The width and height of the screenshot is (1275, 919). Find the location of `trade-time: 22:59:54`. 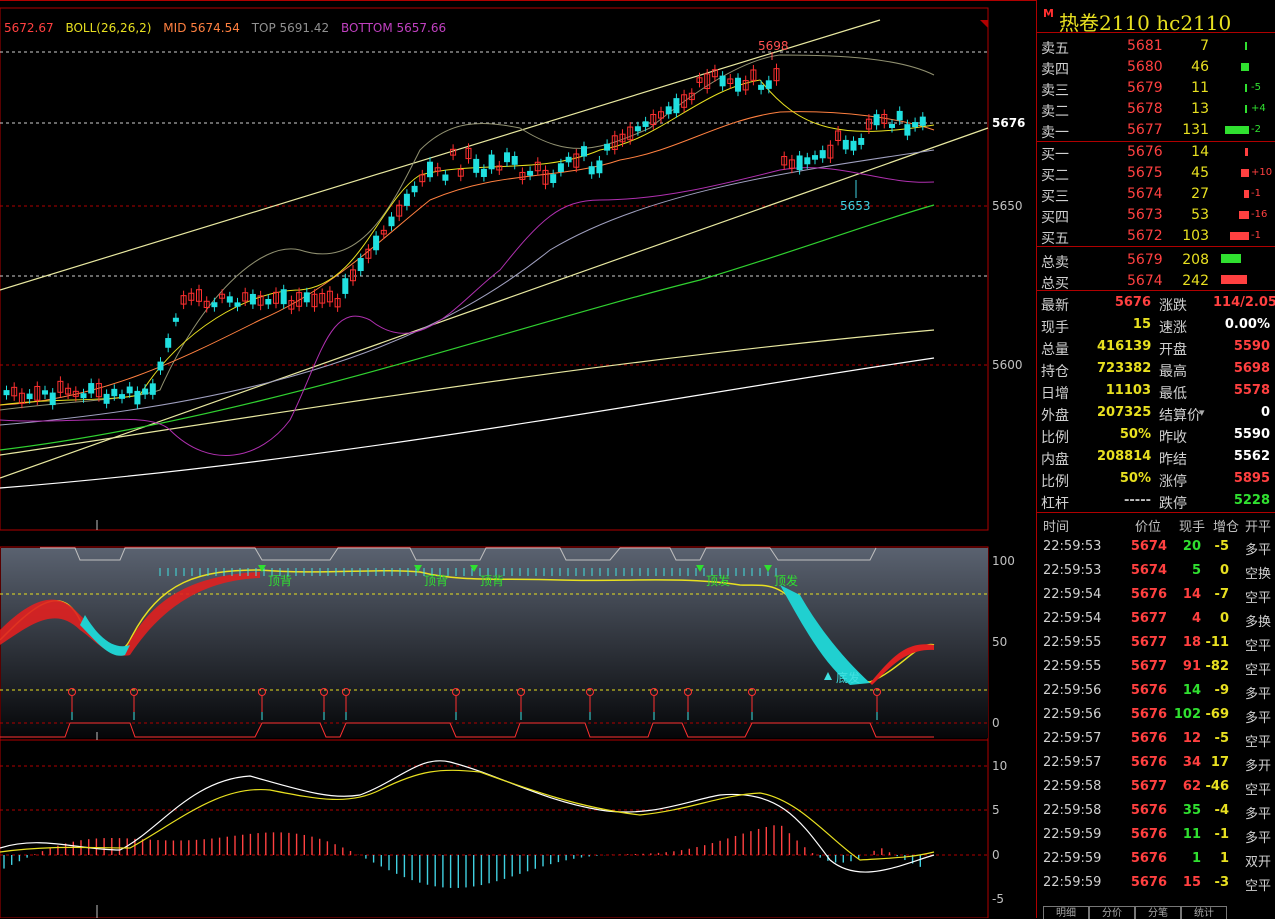

trade-time: 22:59:54 is located at coordinates (1072, 594).